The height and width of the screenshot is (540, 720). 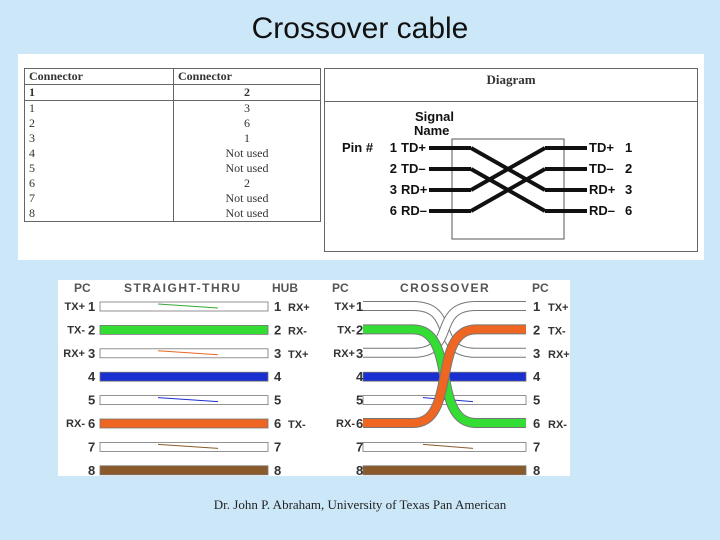 What do you see at coordinates (298, 355) in the screenshot?
I see `straight-right-label: TX+` at bounding box center [298, 355].